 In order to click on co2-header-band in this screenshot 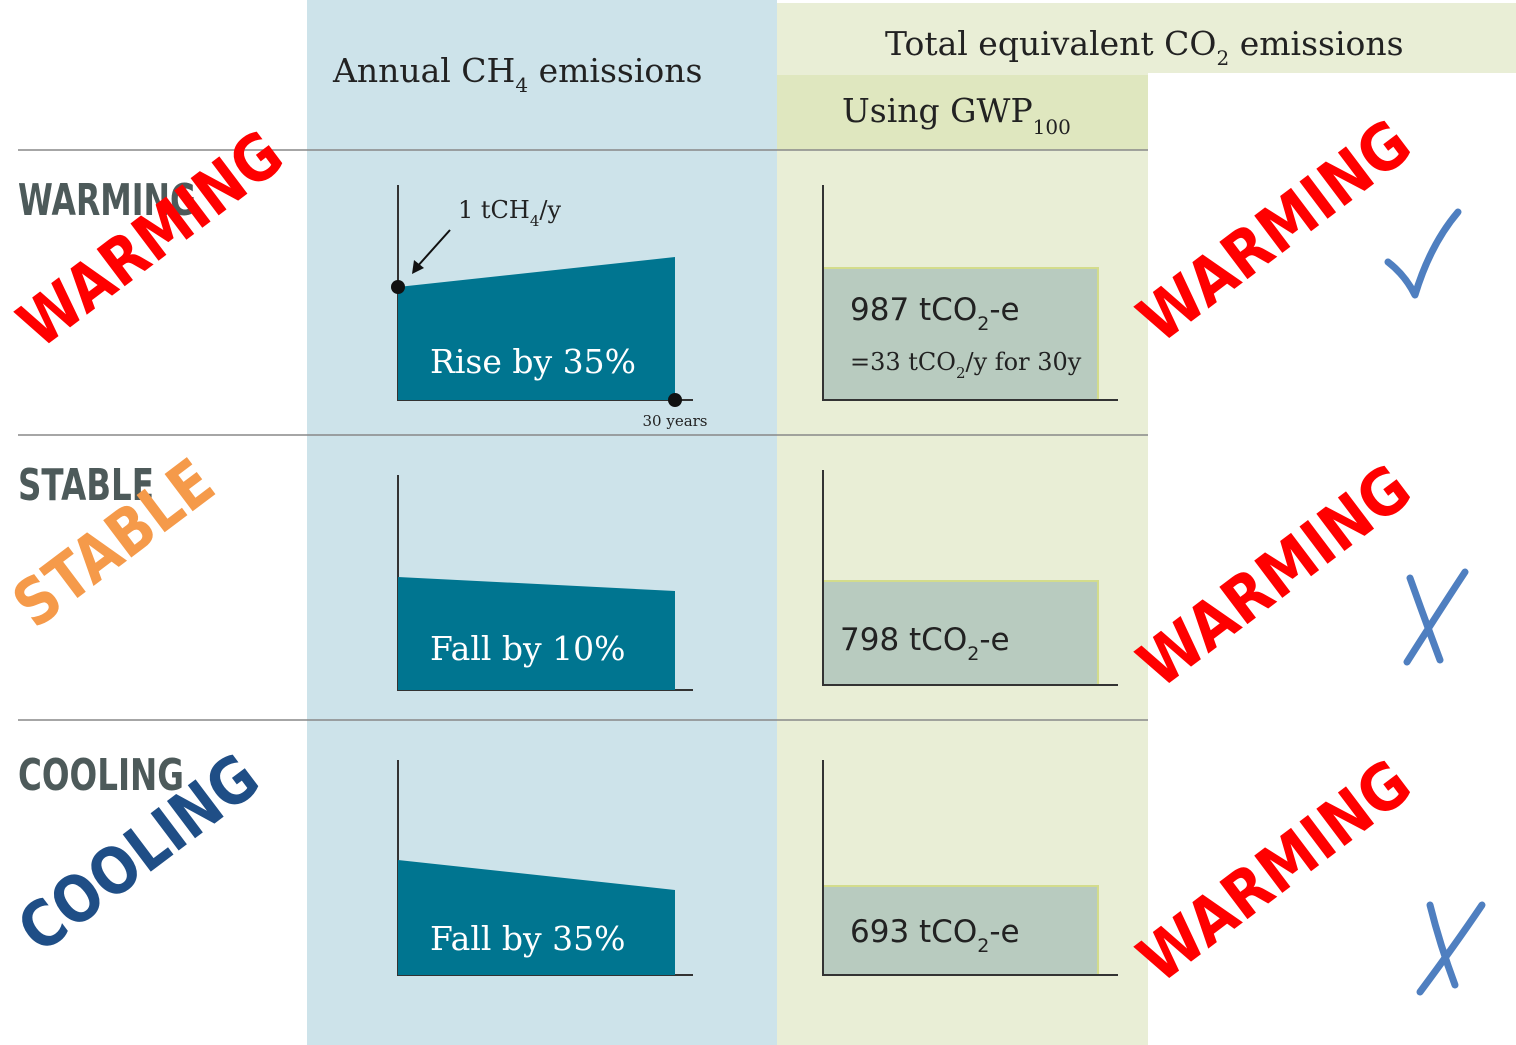, I will do `click(1146, 38)`.